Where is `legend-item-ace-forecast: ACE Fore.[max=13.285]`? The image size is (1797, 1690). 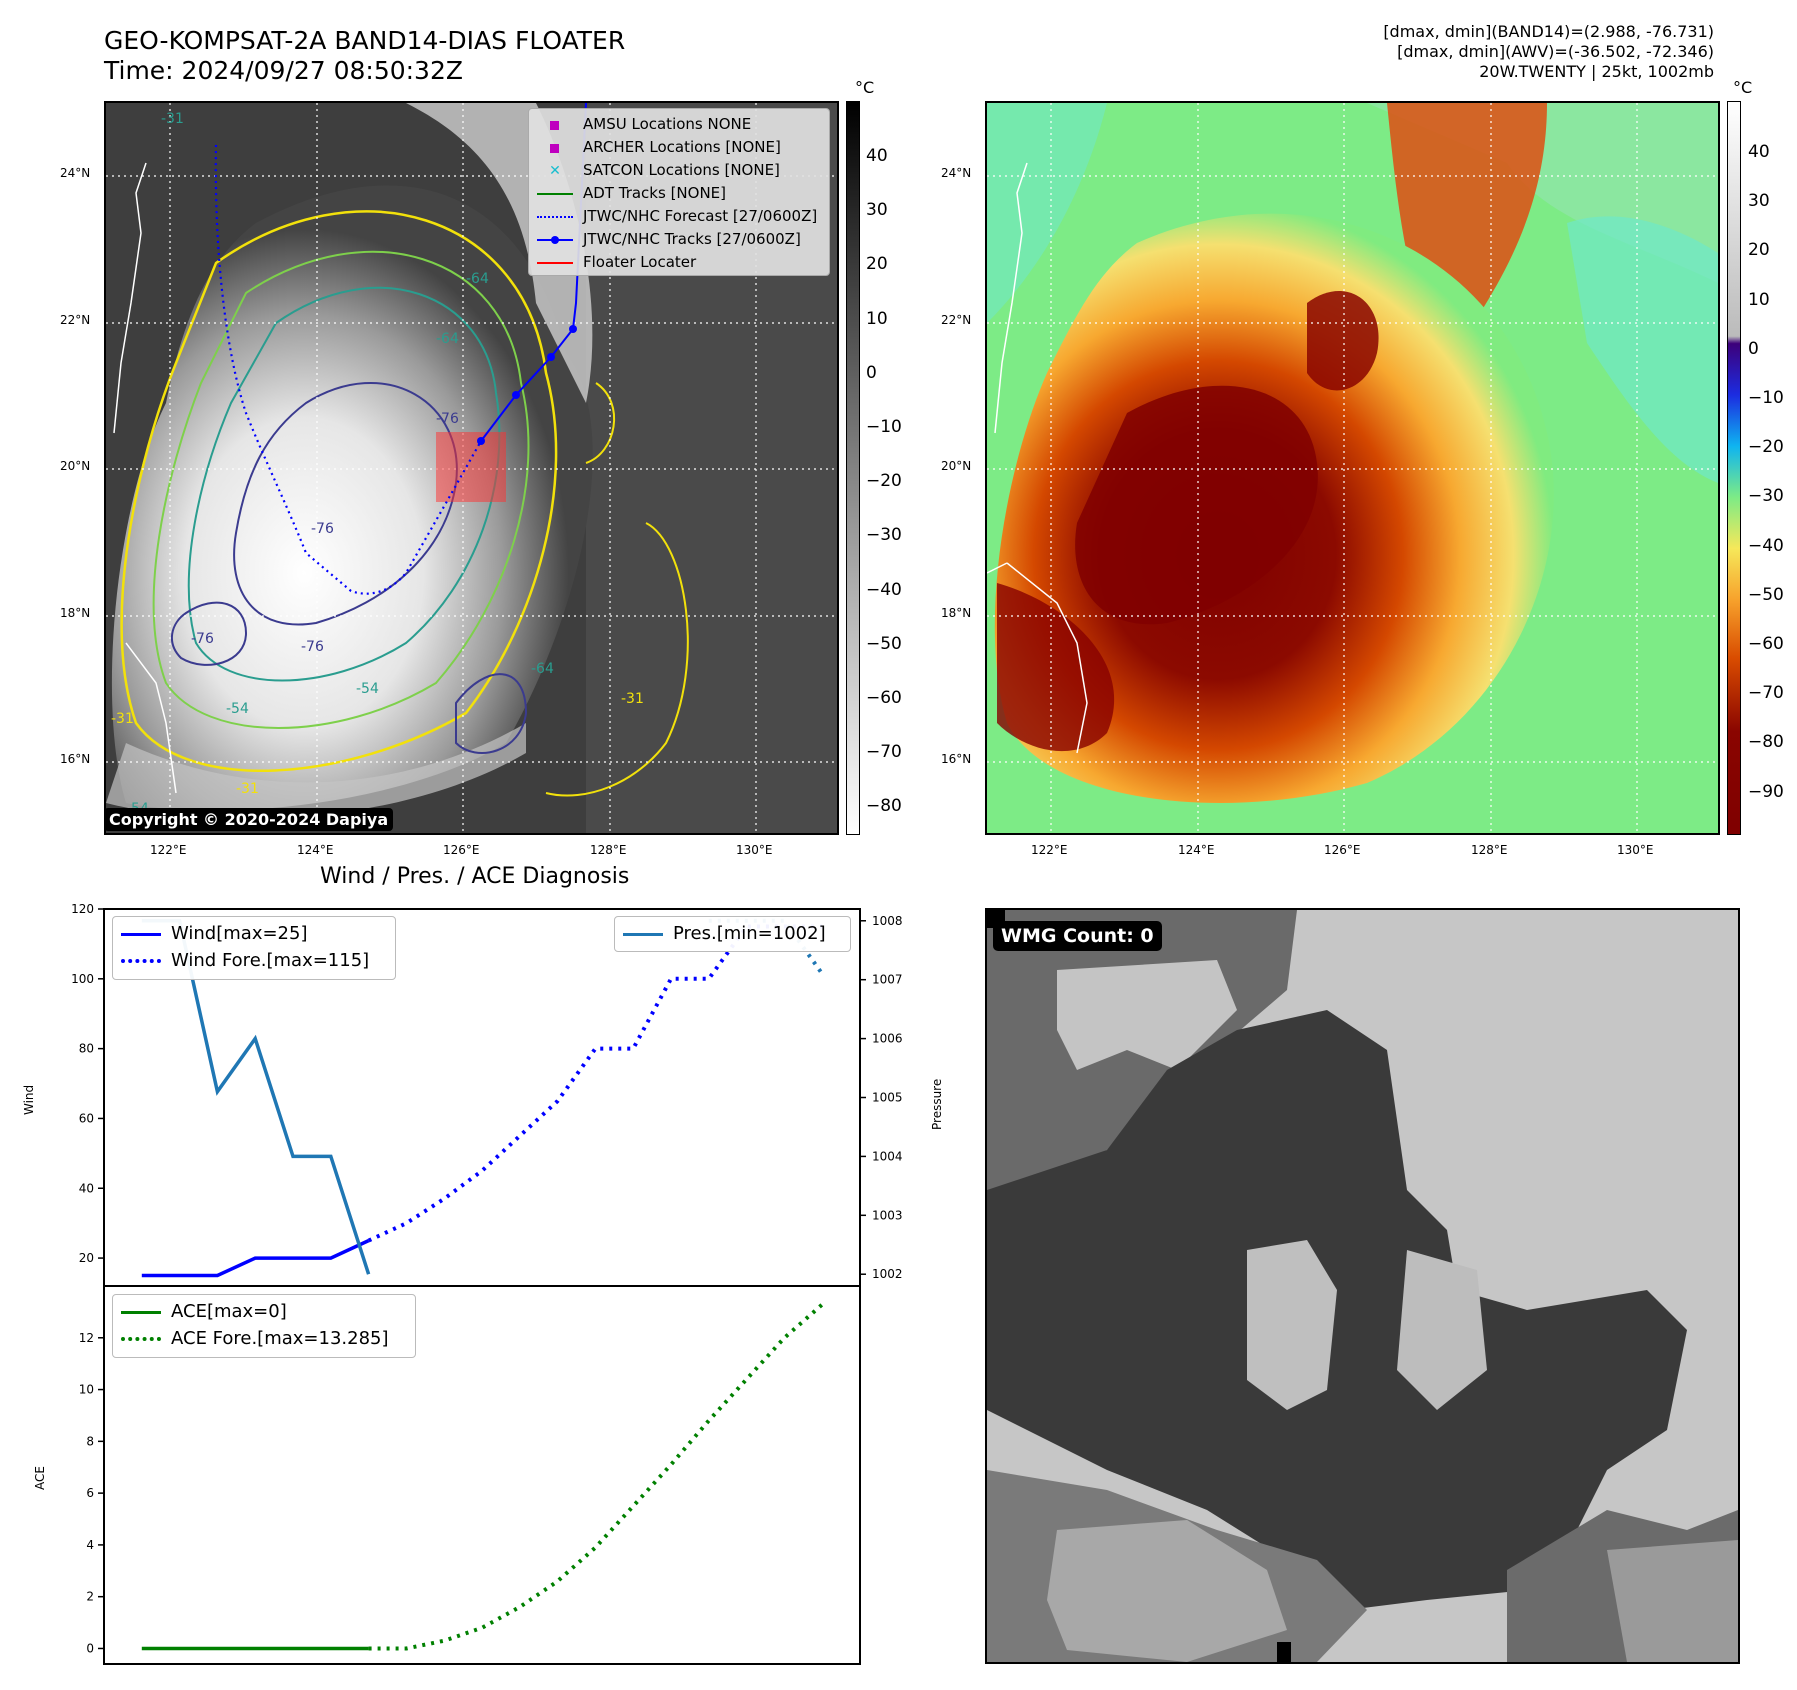 legend-item-ace-forecast: ACE Fore.[max=13.285] is located at coordinates (264, 1338).